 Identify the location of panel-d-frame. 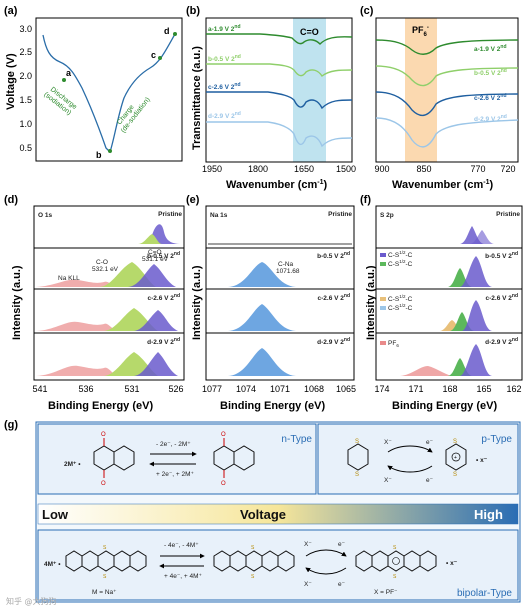
(109, 293).